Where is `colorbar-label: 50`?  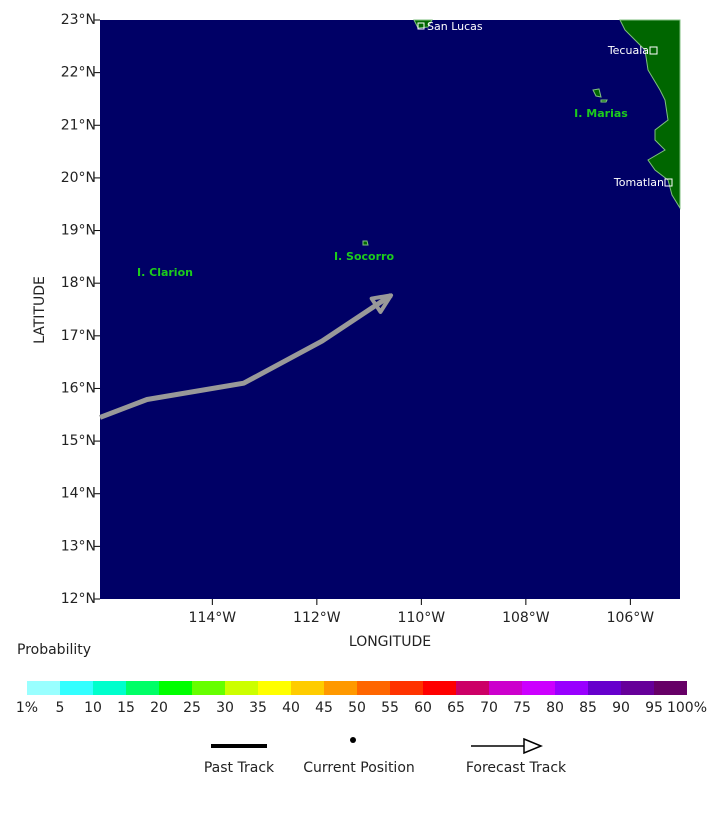 colorbar-label: 50 is located at coordinates (357, 708).